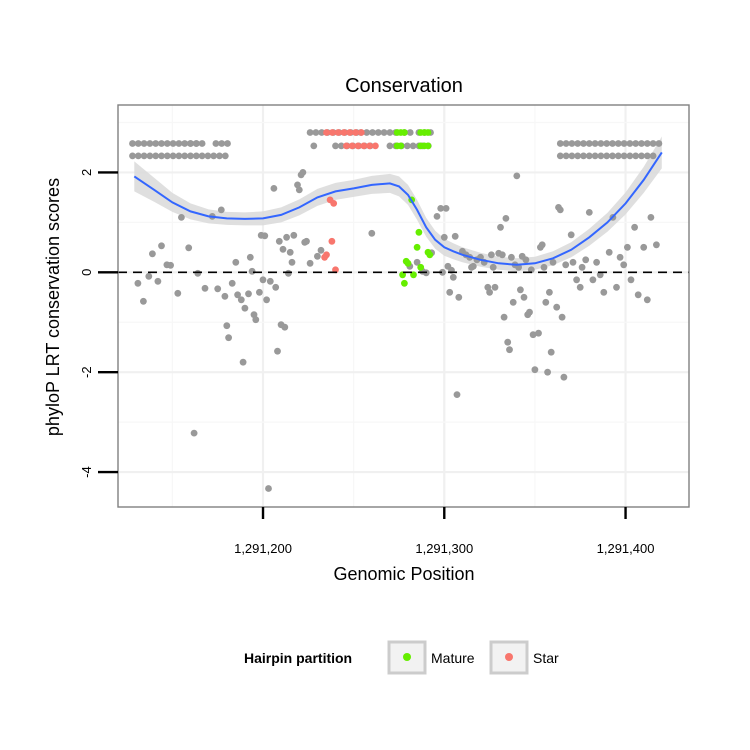 Image resolution: width=750 pixels, height=750 pixels. What do you see at coordinates (53, 307) in the screenshot?
I see `y-axis-label: phyloP LRT conservation scores` at bounding box center [53, 307].